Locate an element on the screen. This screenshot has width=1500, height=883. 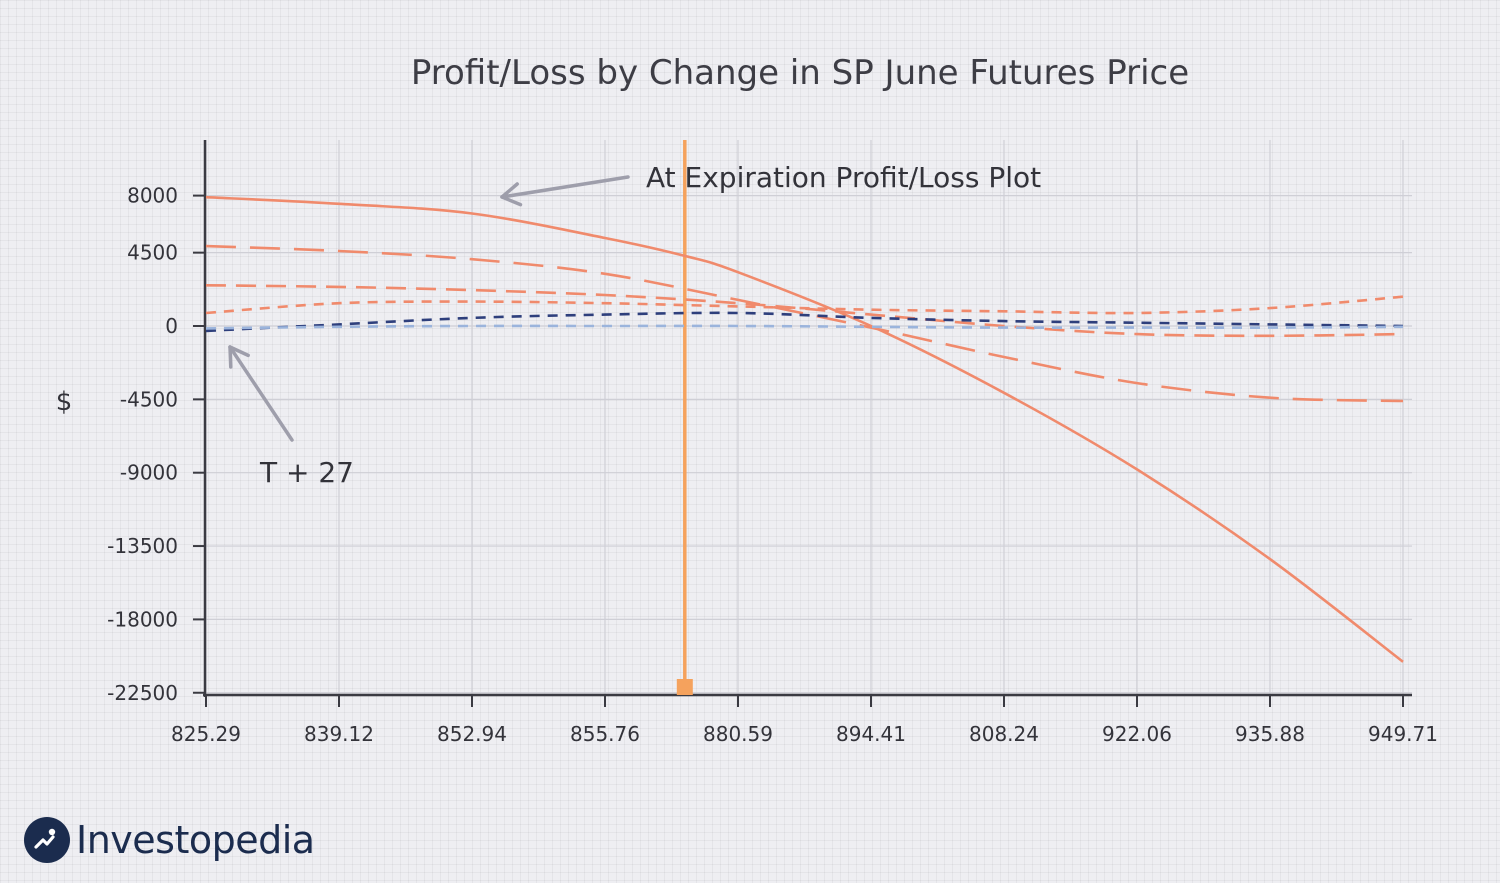
y-tick-label: 8000 is located at coordinates (152, 196).